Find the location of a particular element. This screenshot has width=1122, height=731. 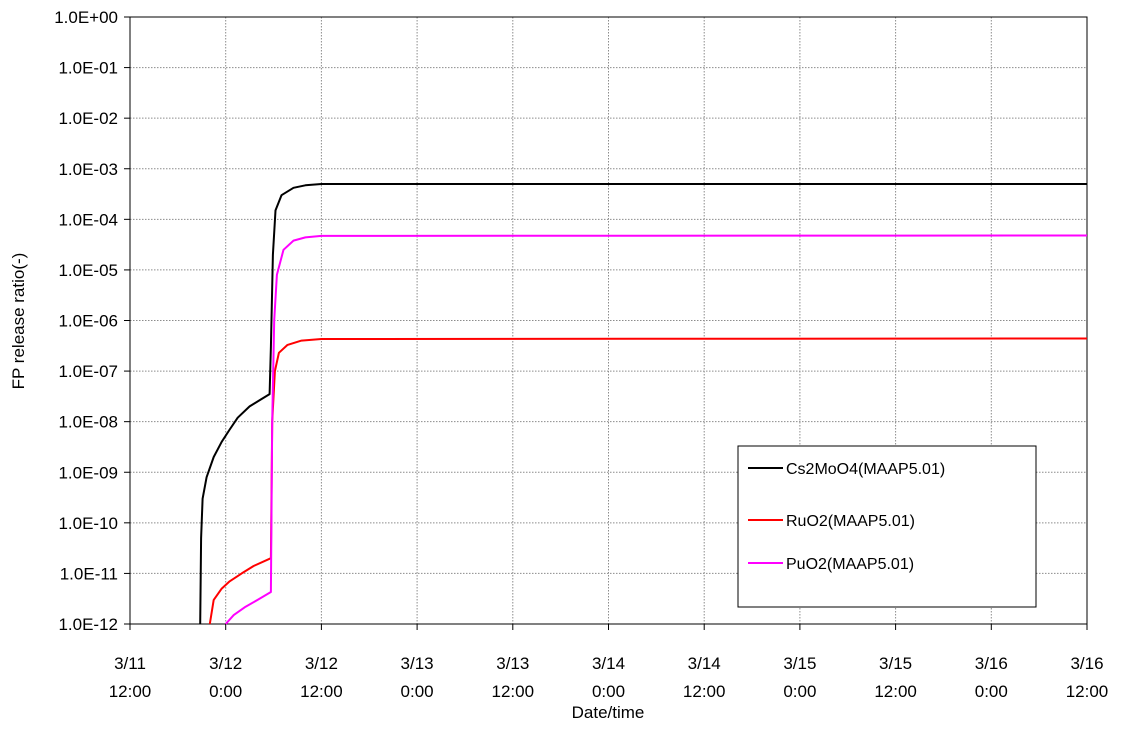

x-tick-label-date-6: 3/14 is located at coordinates (704, 663).